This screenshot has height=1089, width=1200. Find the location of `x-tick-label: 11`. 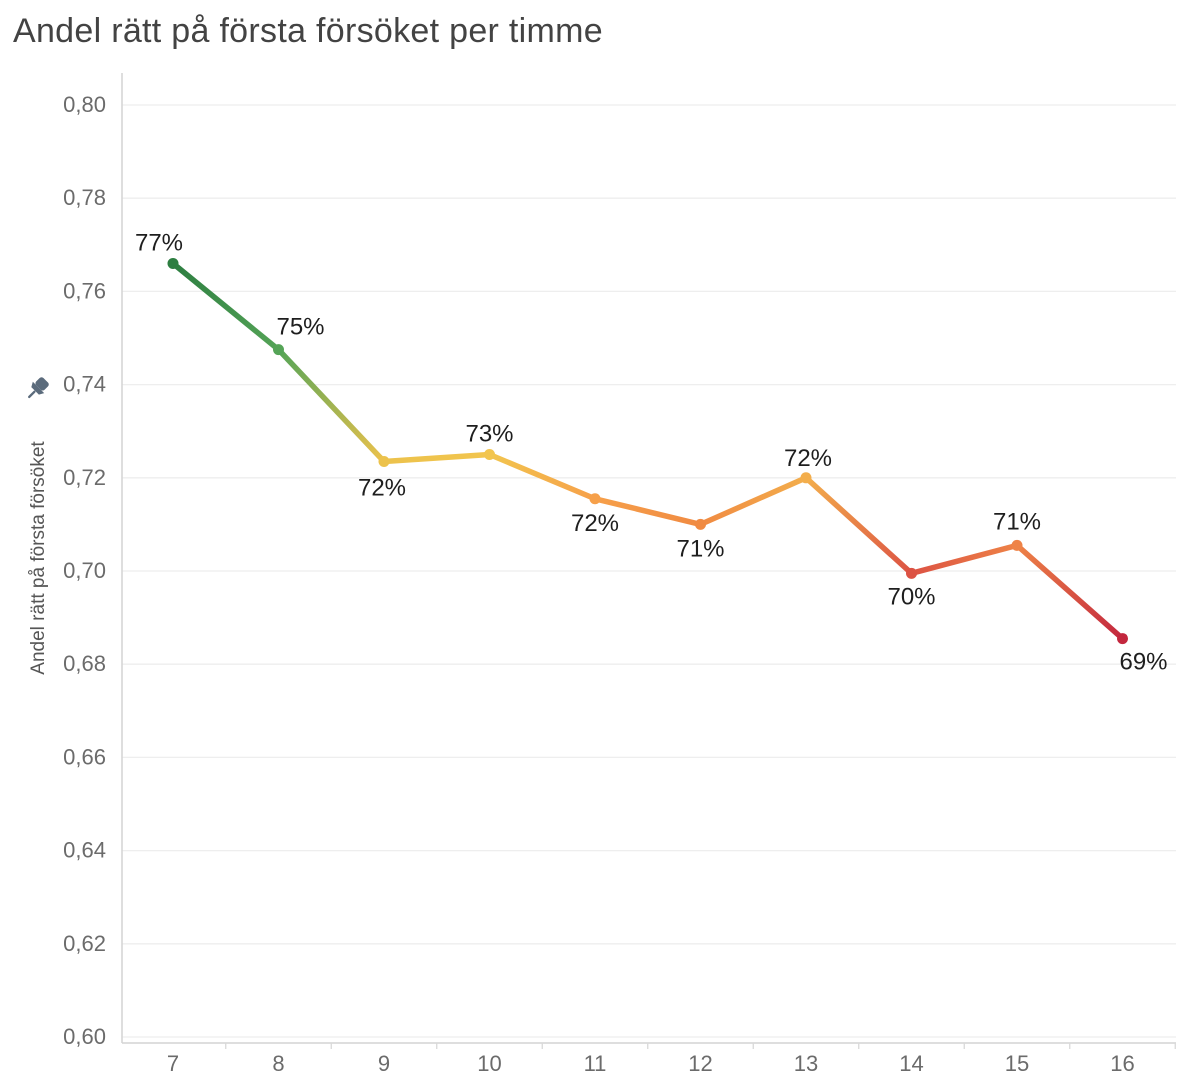

x-tick-label: 11 is located at coordinates (595, 1063).